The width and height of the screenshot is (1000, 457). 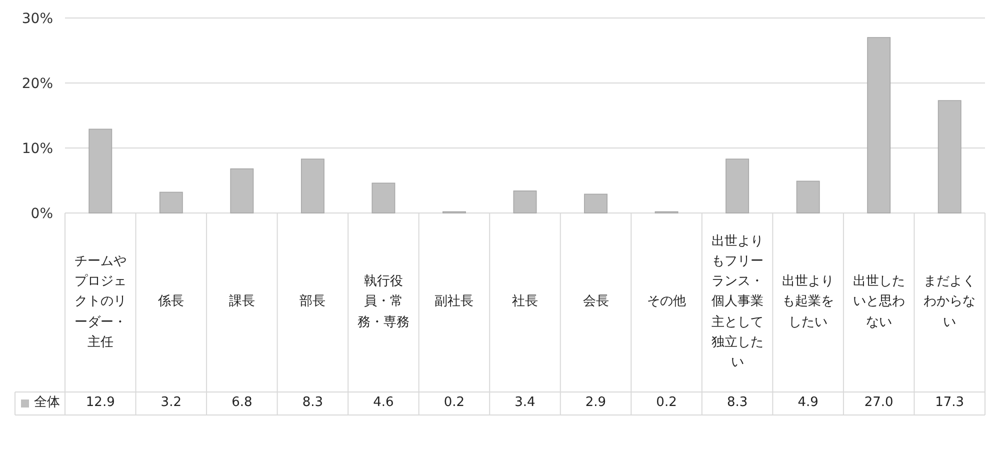 I want to click on data-label: 2.9, so click(x=596, y=403).